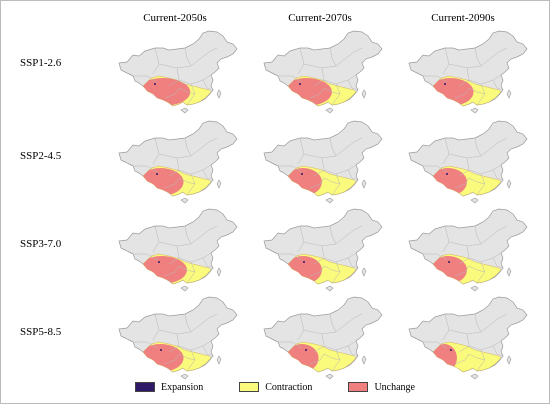  What do you see at coordinates (320, 18) in the screenshot?
I see `column-title-2070s: Current-2070s` at bounding box center [320, 18].